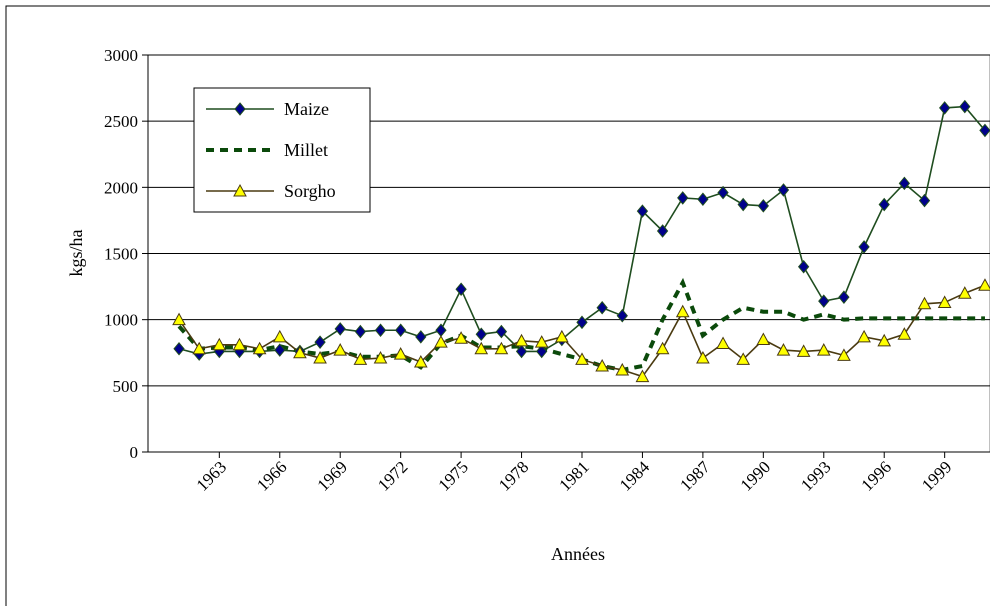 The image size is (990, 606). I want to click on x-tick-label: 1981, so click(573, 475).